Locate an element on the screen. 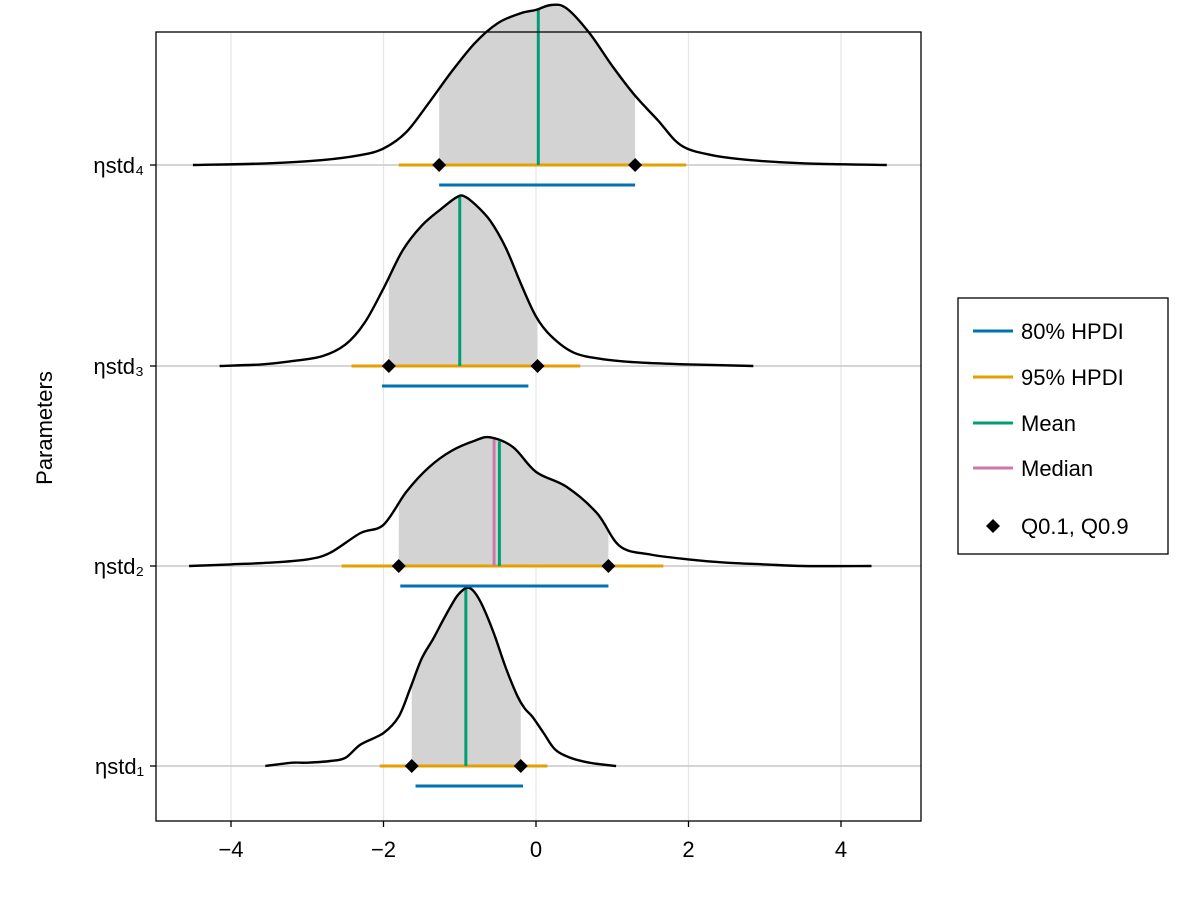 Image resolution: width=1200 pixels, height=905 pixels. x-tick-label: 4 is located at coordinates (841, 849).